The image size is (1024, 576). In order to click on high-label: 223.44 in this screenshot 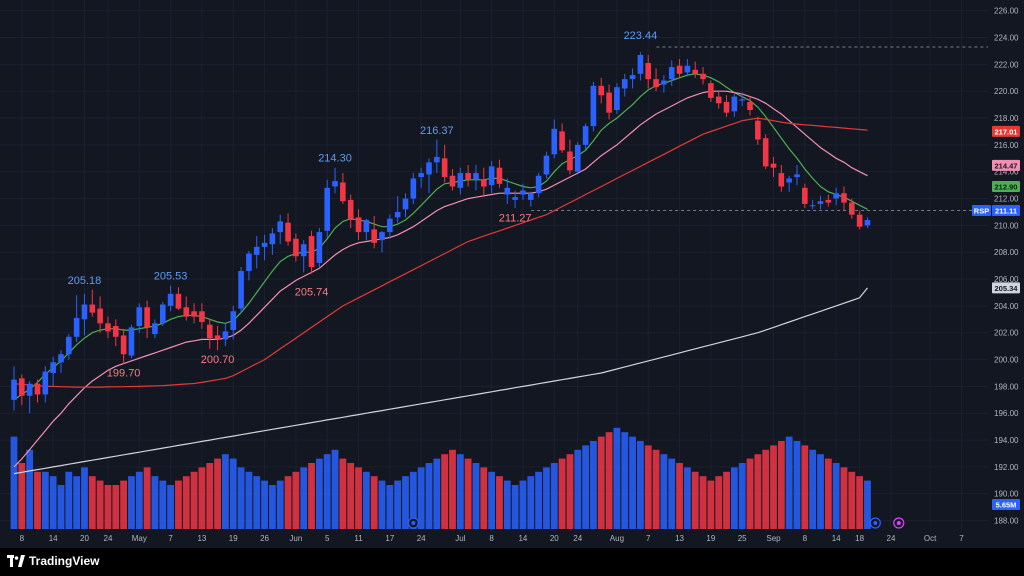, I will do `click(641, 36)`.